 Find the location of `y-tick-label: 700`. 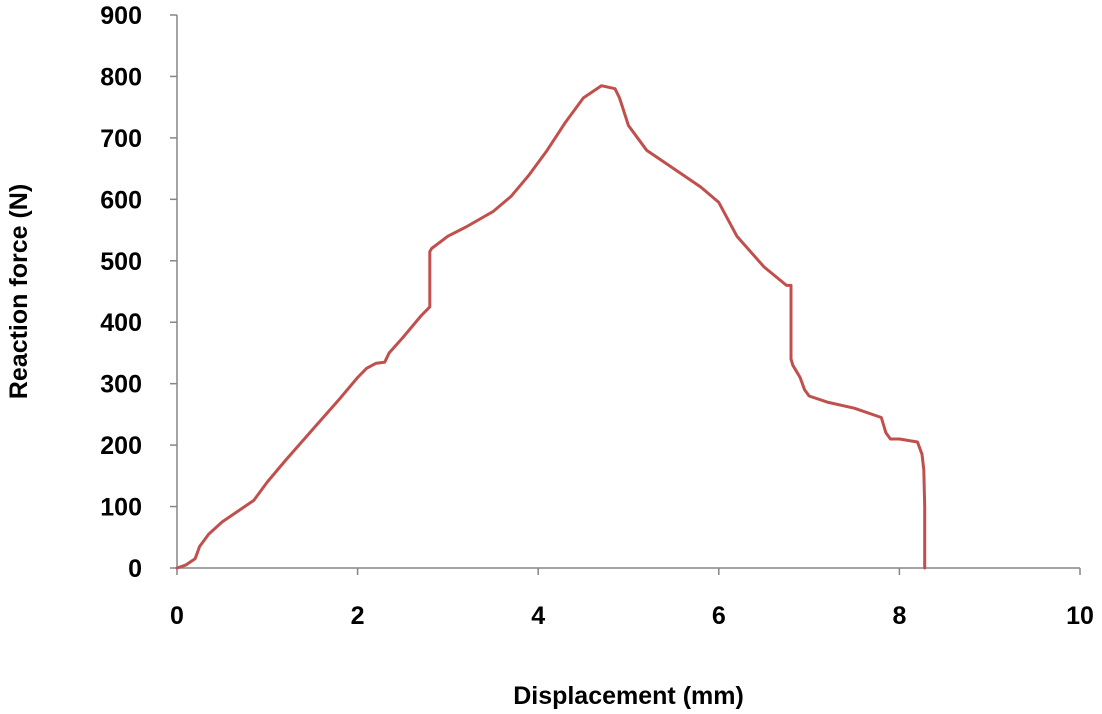

y-tick-label: 700 is located at coordinates (121, 139).